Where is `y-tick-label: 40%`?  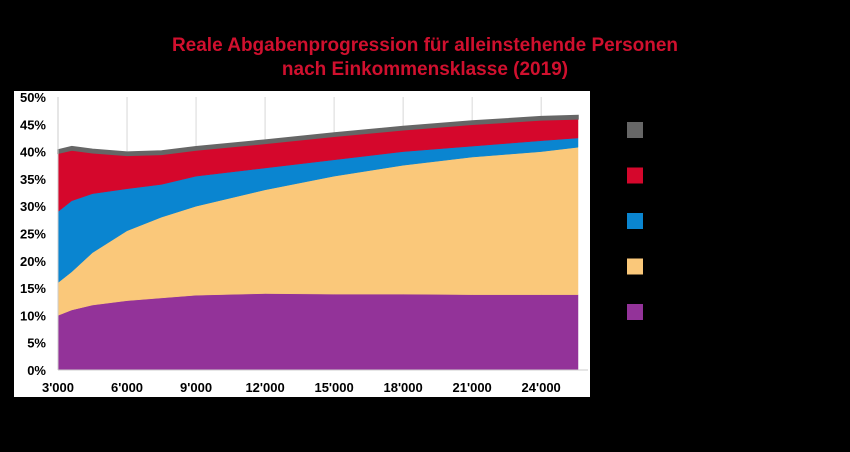
y-tick-label: 40% is located at coordinates (33, 152).